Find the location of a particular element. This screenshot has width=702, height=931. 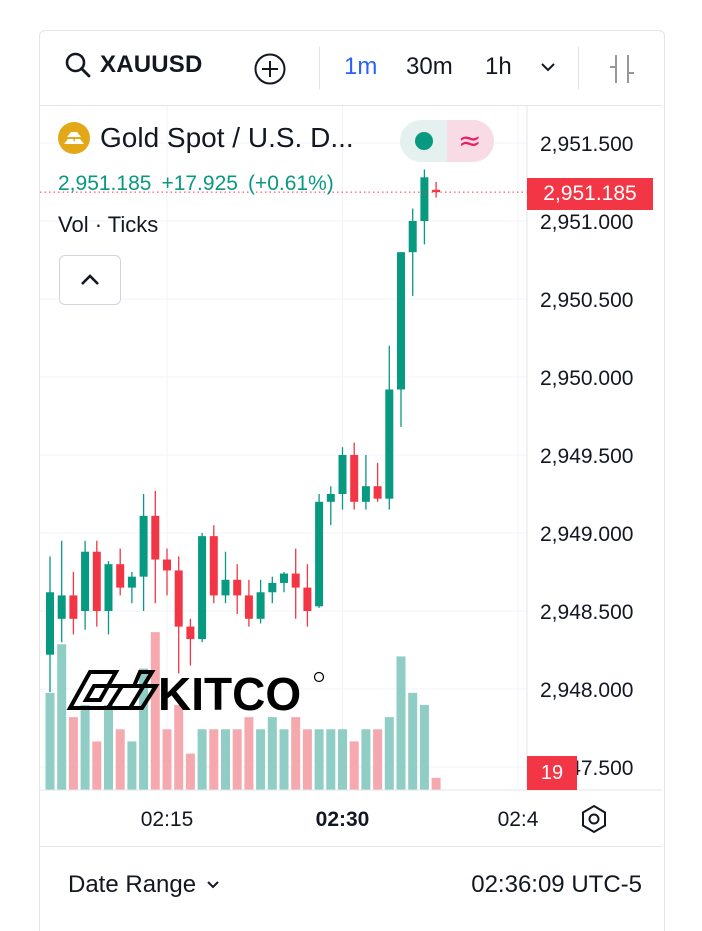

timeframe-1m: 1m is located at coordinates (361, 66).